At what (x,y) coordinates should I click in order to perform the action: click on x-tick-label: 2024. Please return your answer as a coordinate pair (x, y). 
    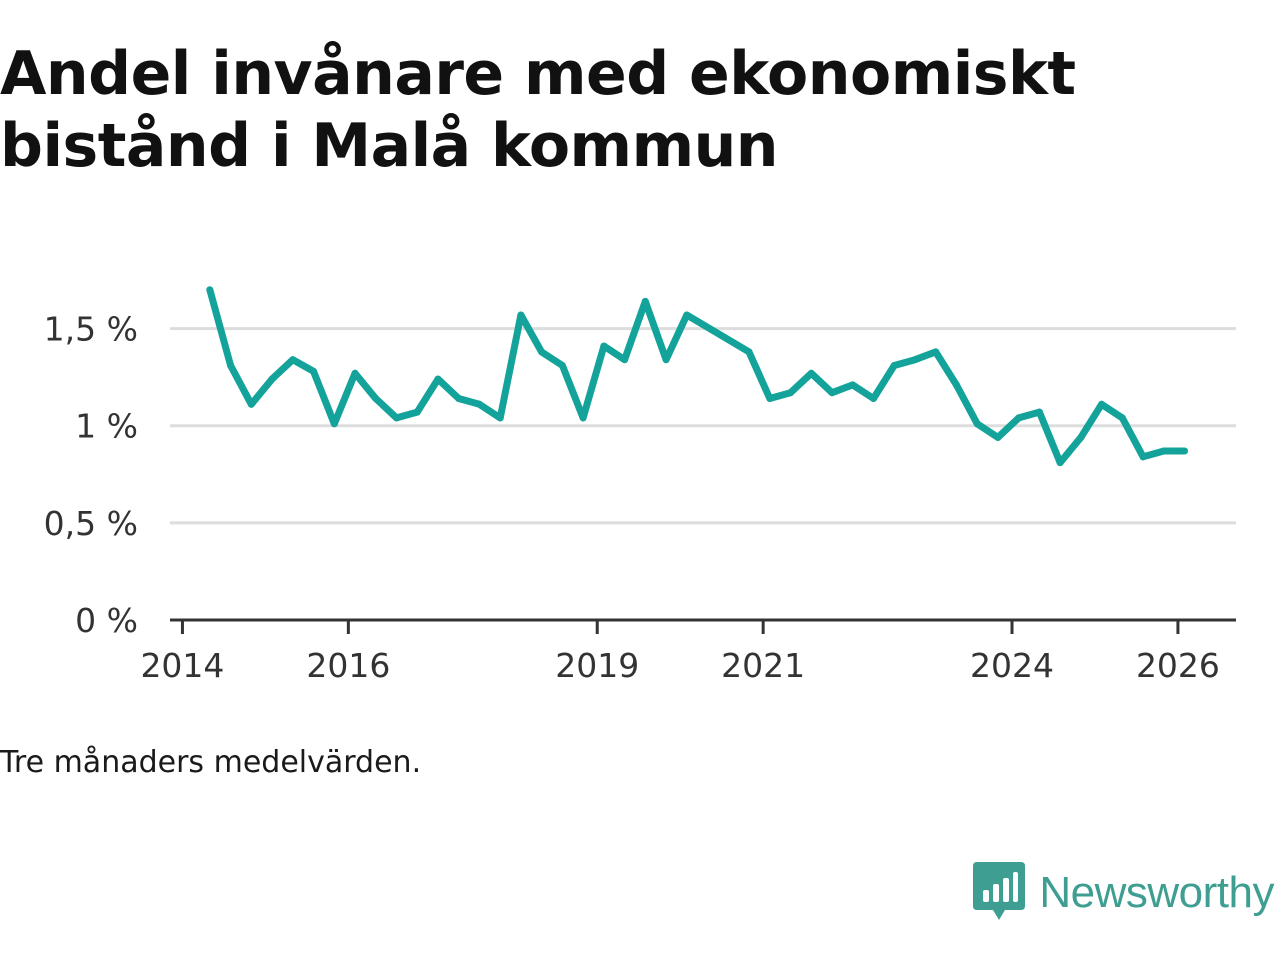
    Looking at the image, I should click on (1012, 665).